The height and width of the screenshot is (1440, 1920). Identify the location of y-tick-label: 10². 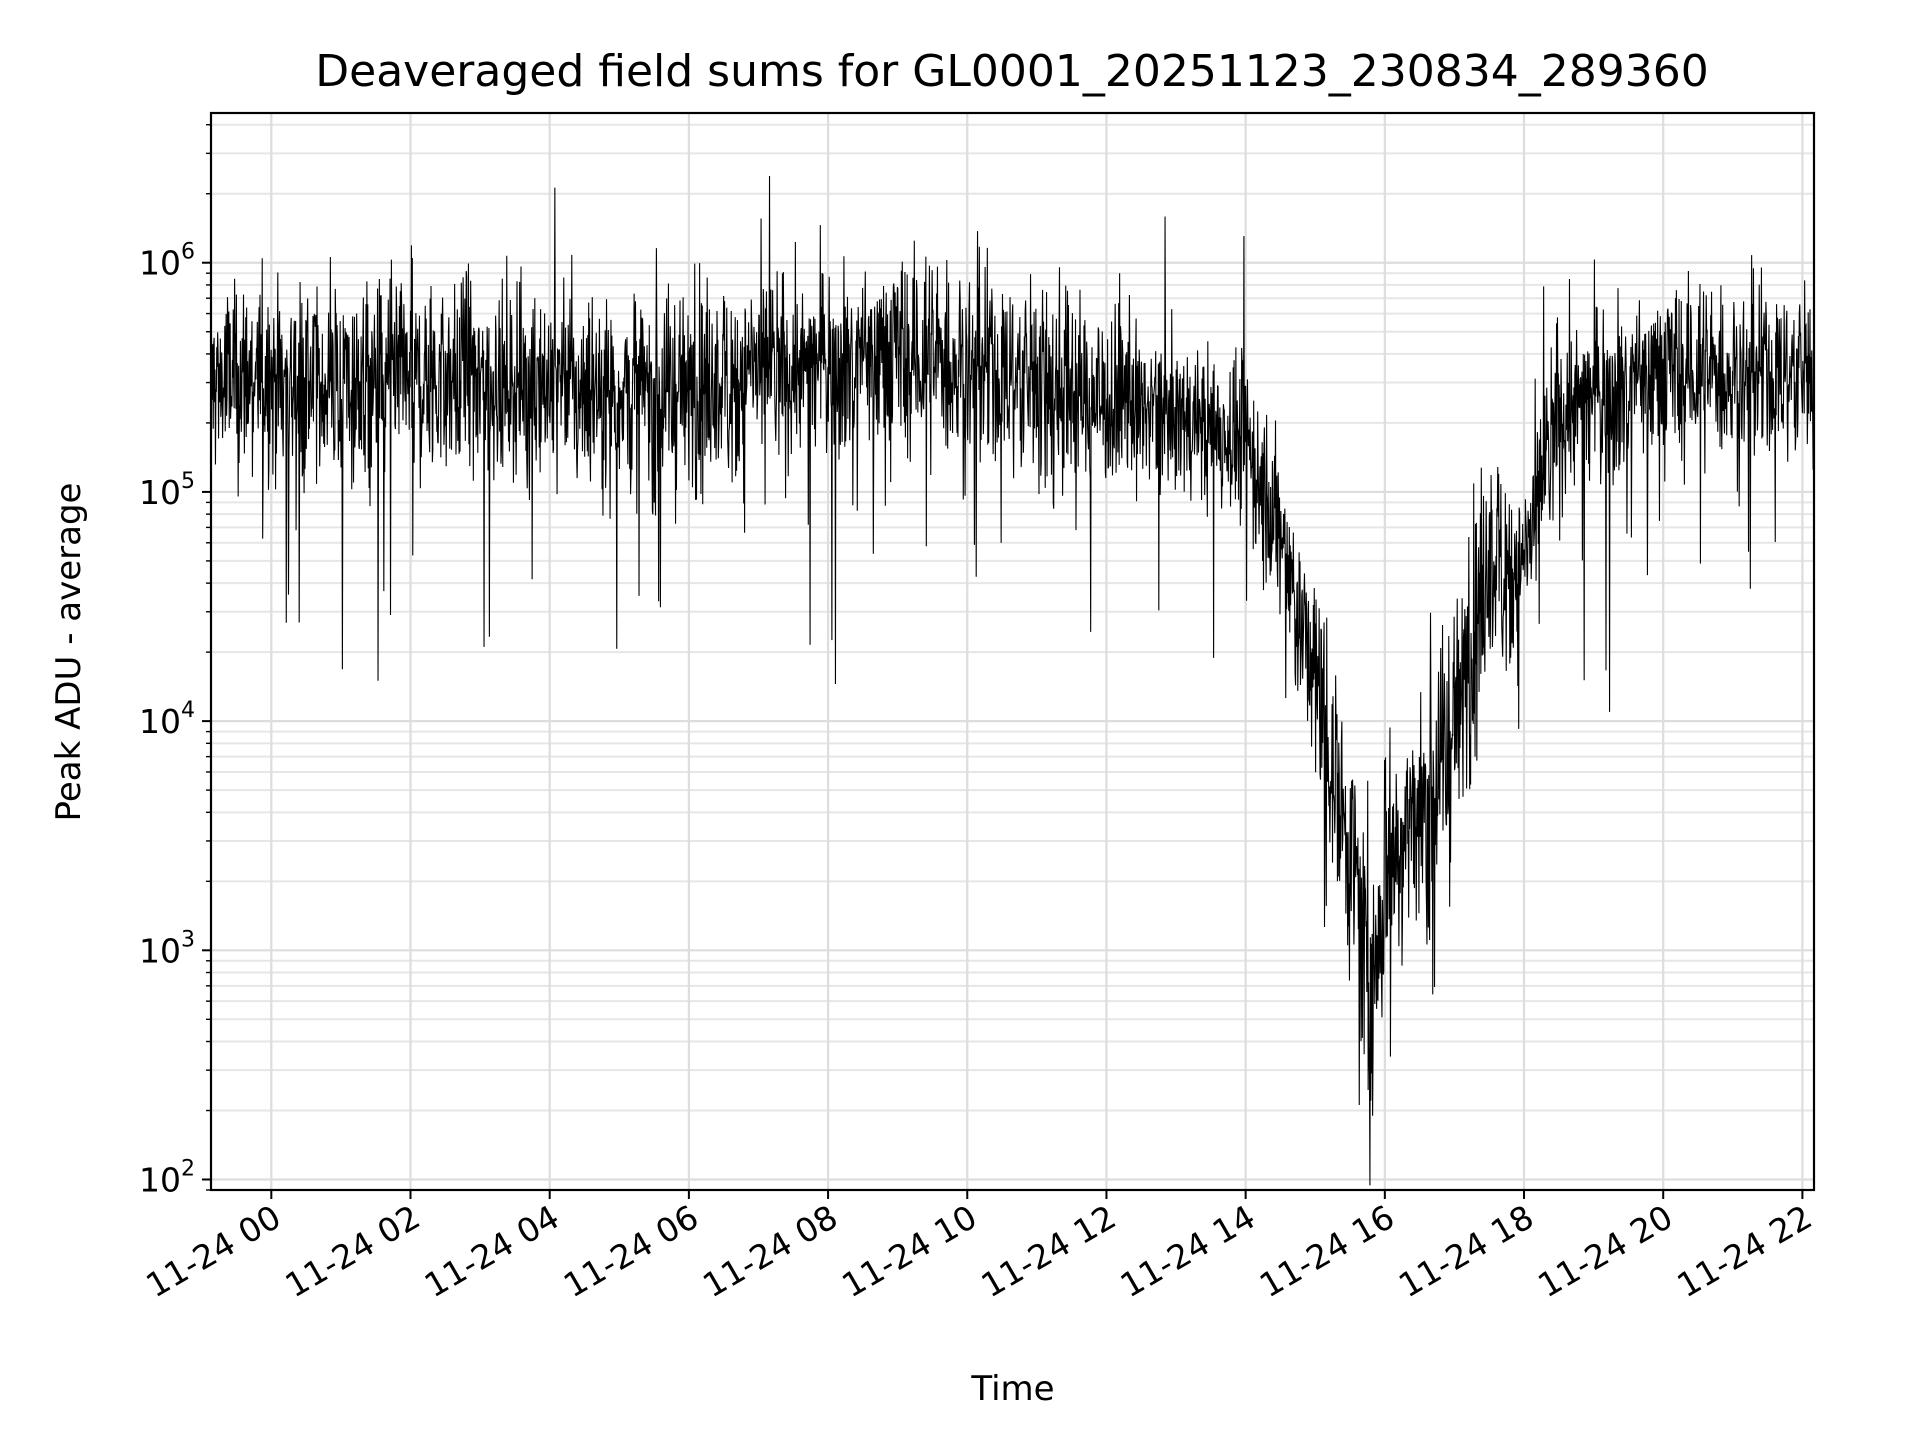
(167, 1178).